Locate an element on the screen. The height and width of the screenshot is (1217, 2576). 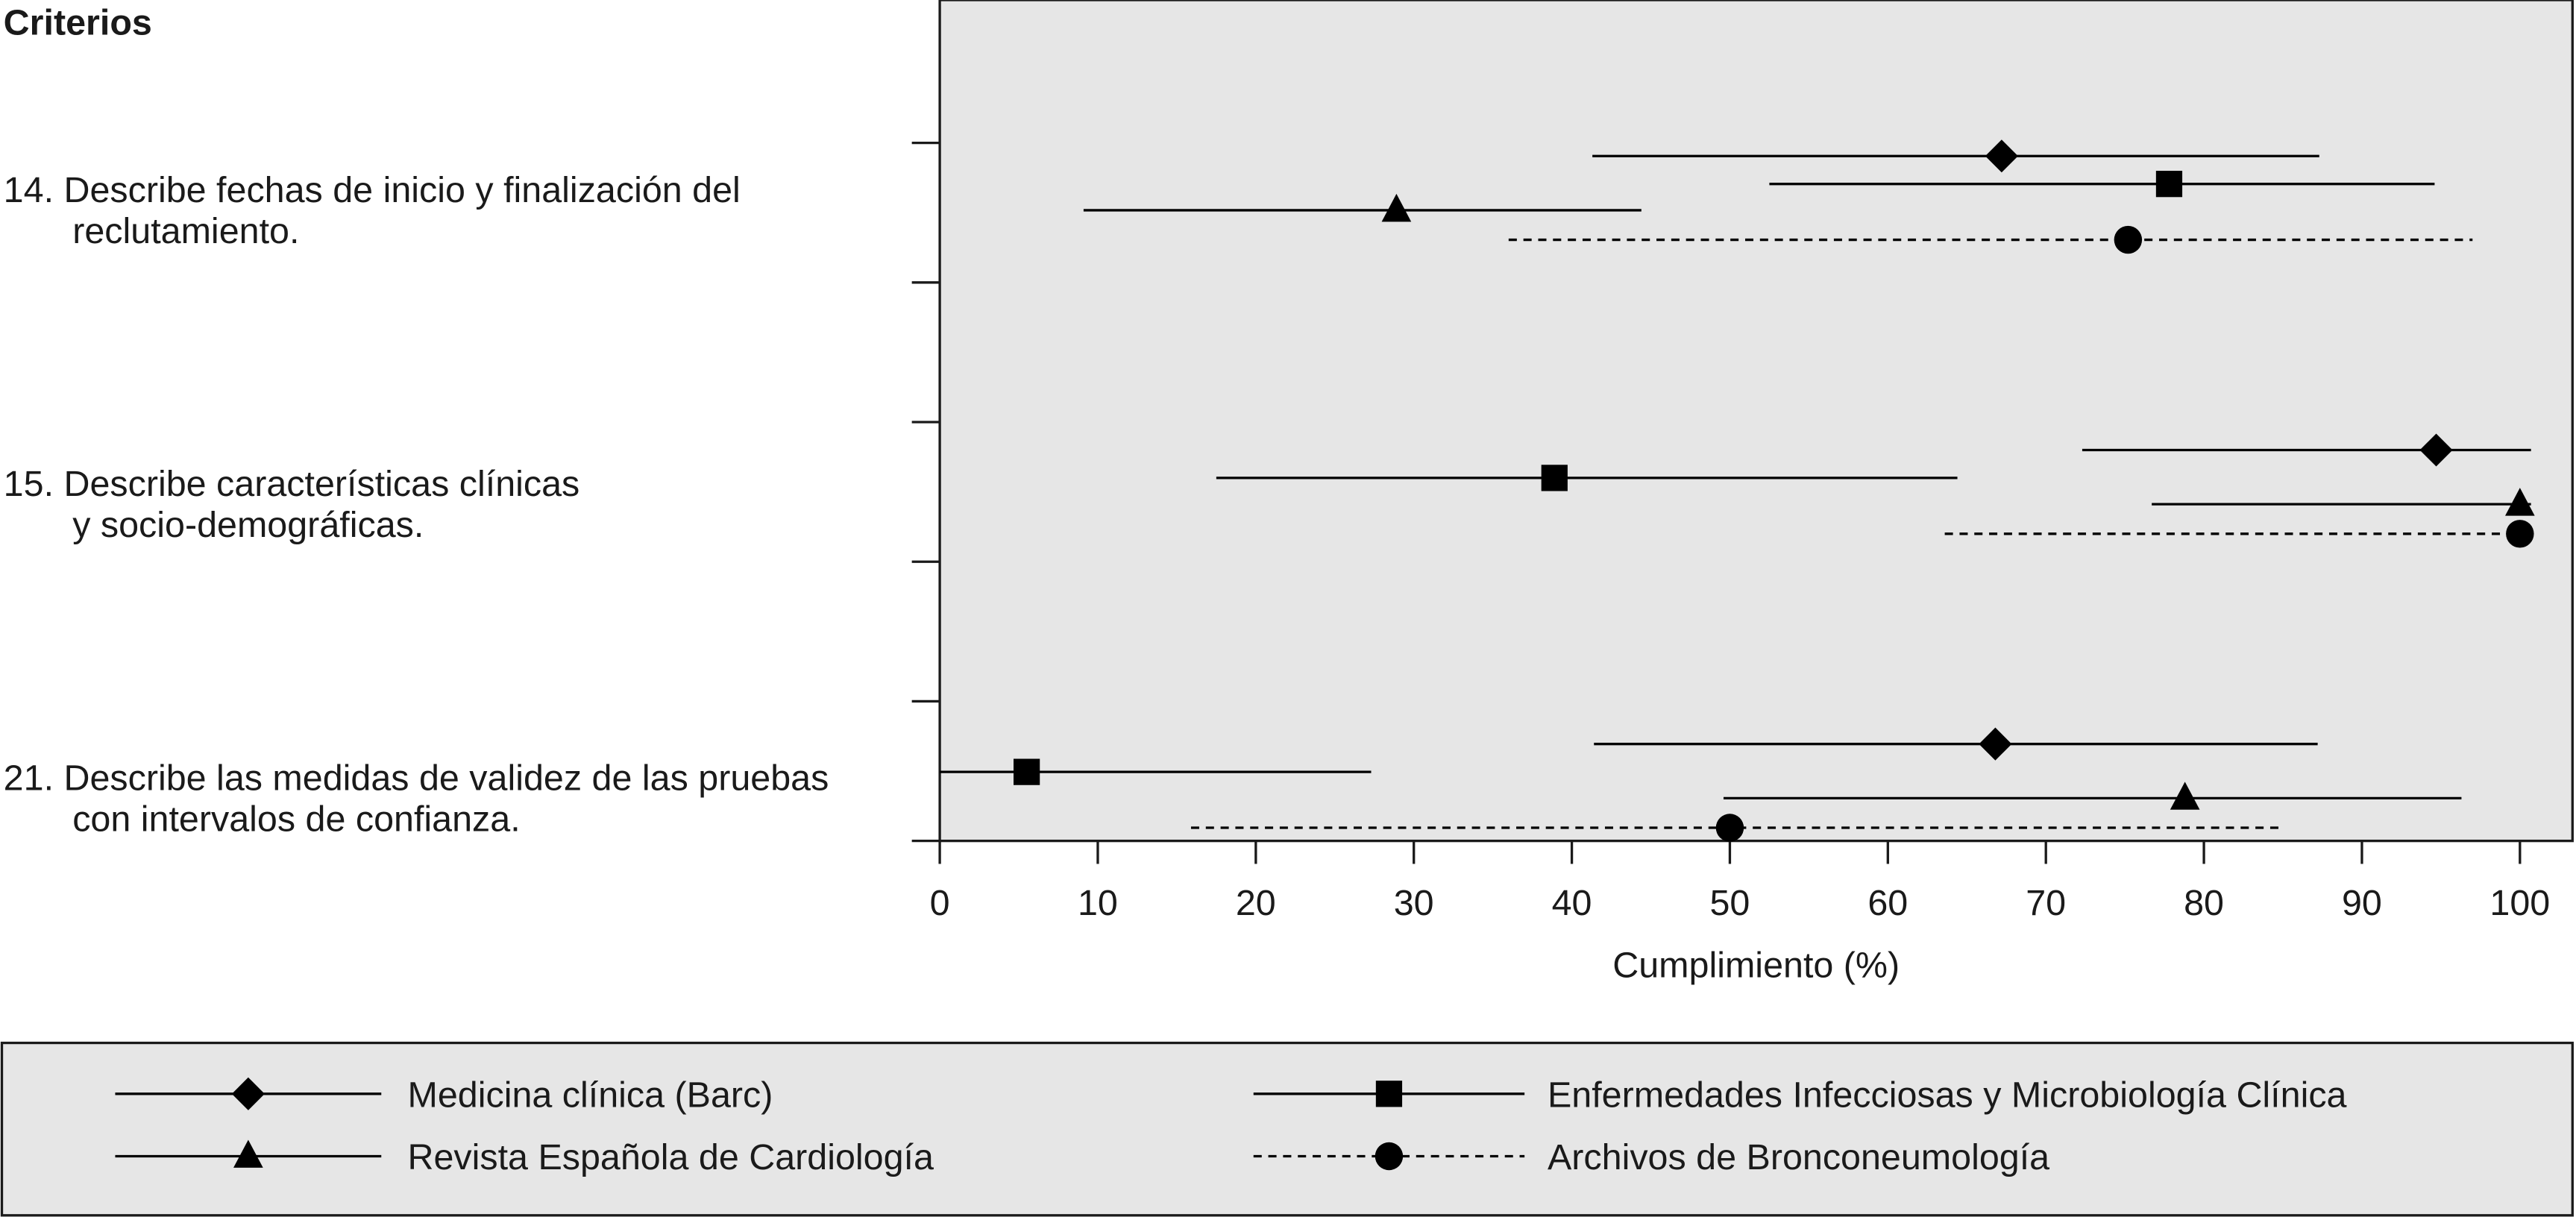
x-tick-label: 40 is located at coordinates (1572, 903).